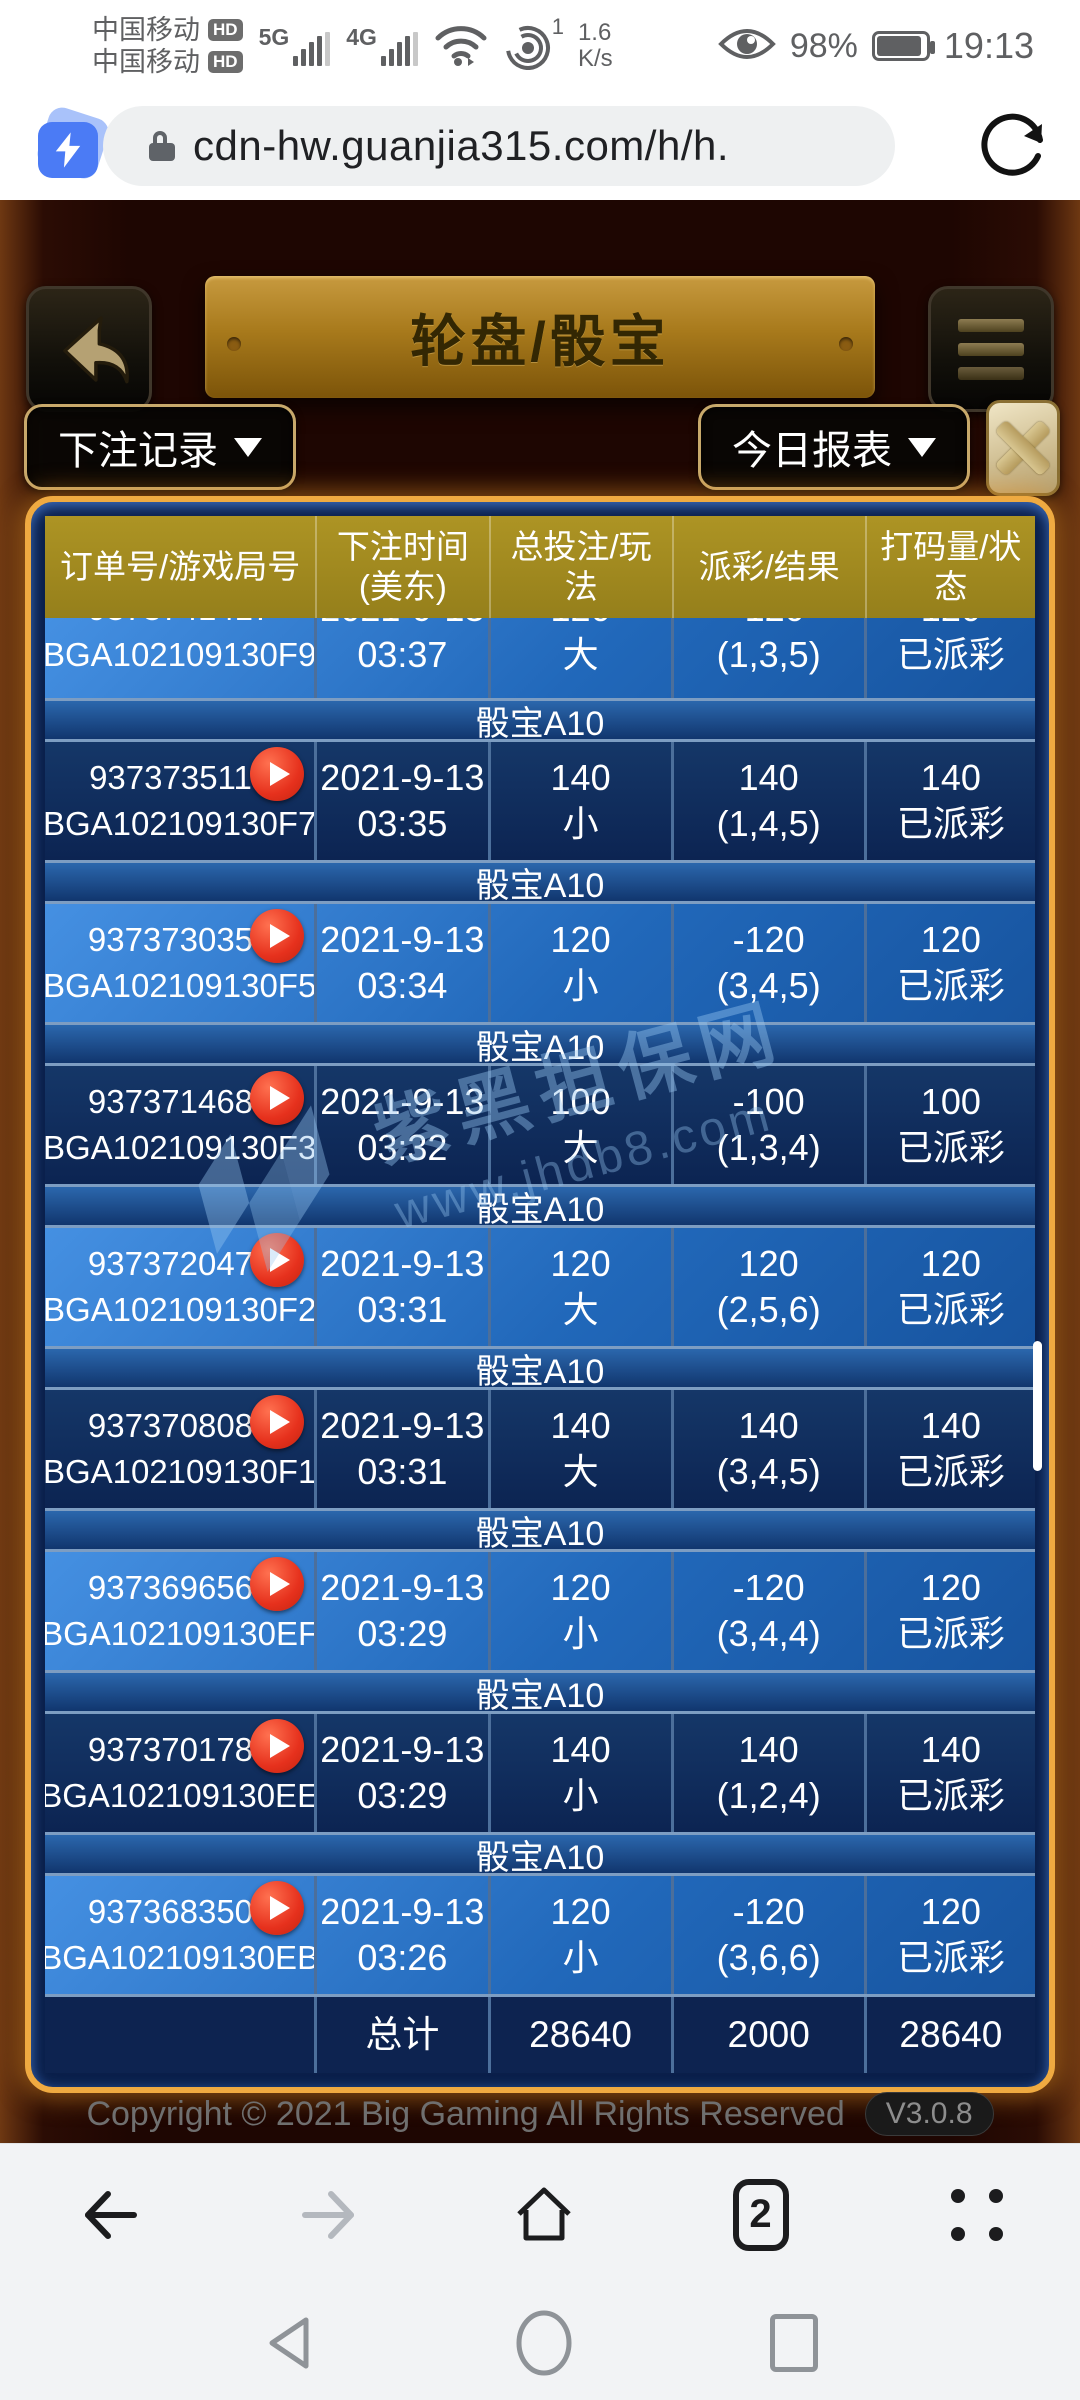 Image resolution: width=1080 pixels, height=2400 pixels. What do you see at coordinates (404, 963) in the screenshot?
I see `cell-time: 2021-9-13 03:34` at bounding box center [404, 963].